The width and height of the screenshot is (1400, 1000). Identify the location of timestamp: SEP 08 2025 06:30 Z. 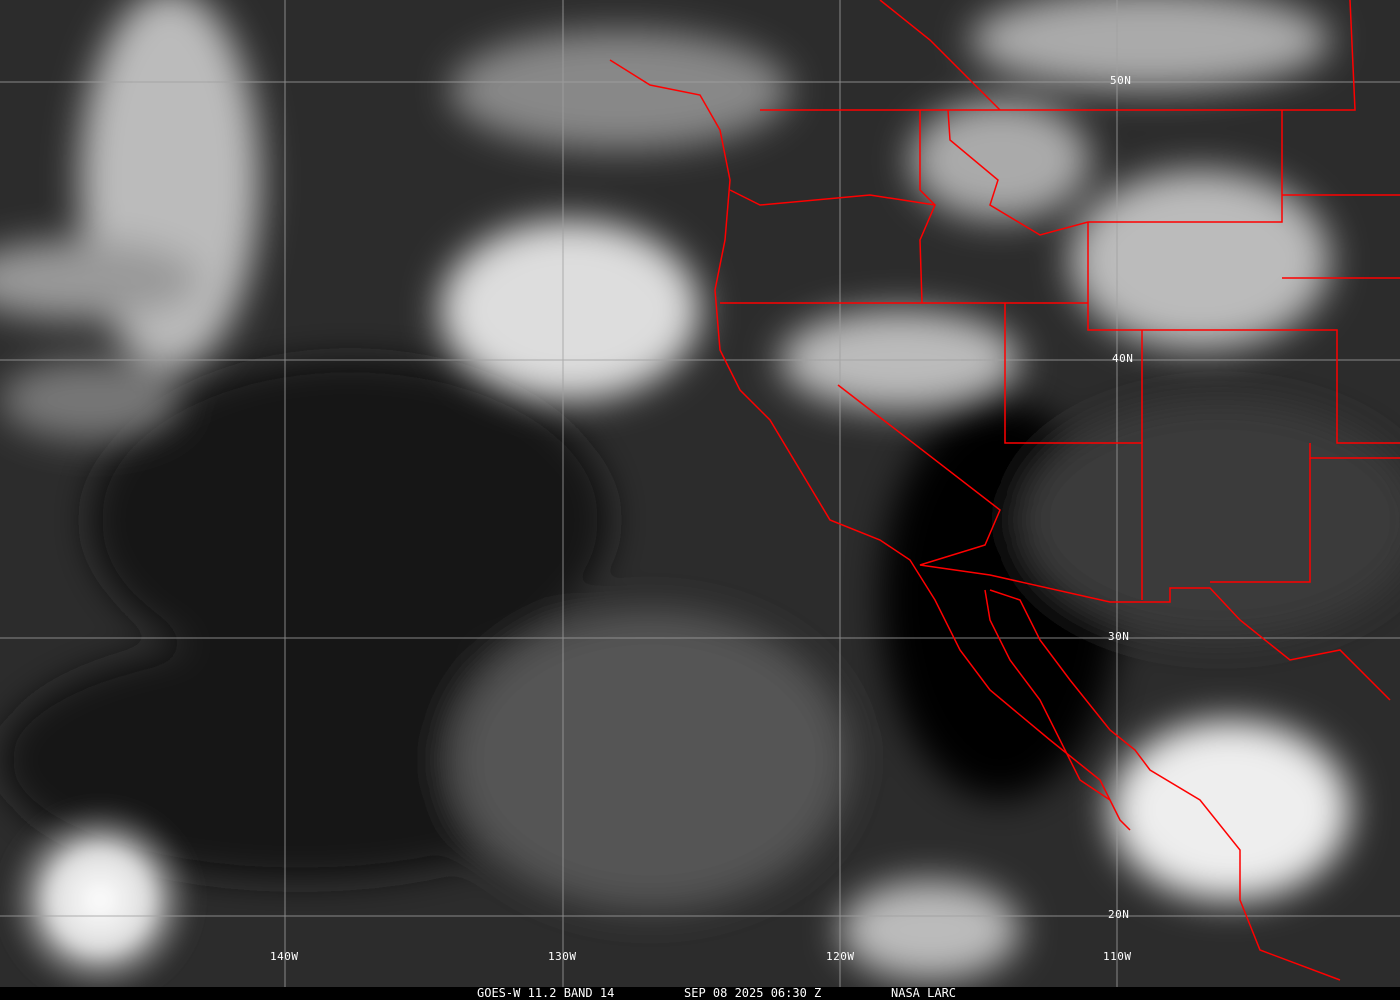
(753, 993).